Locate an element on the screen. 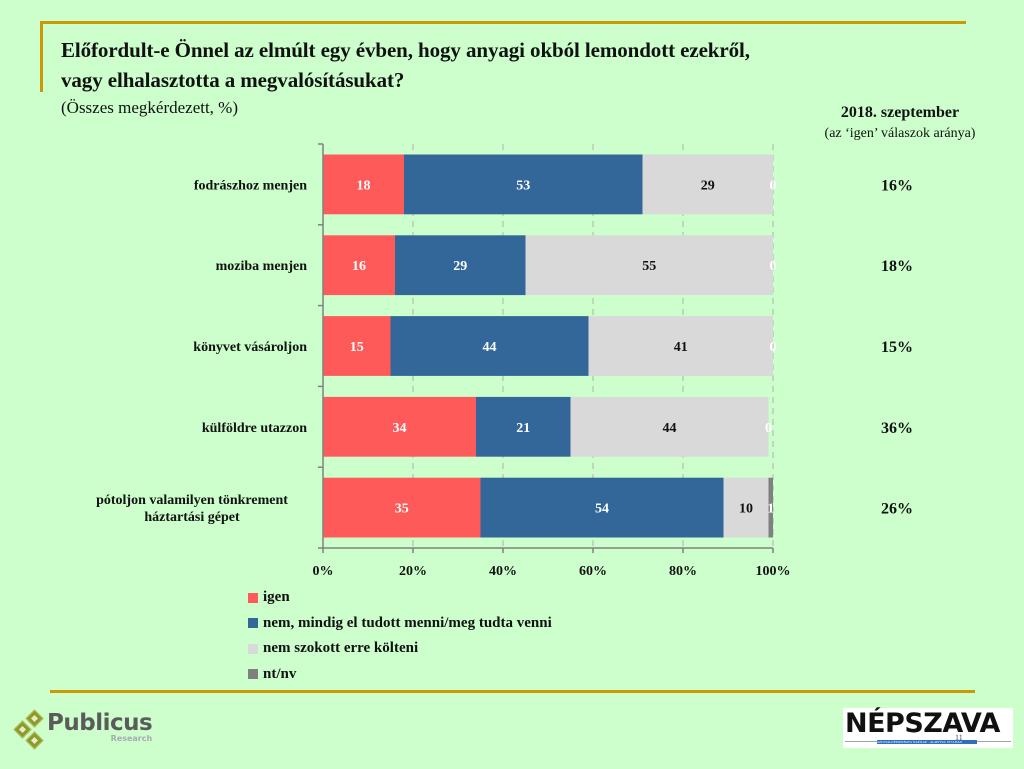  bar-value-label: 55 is located at coordinates (649, 266).